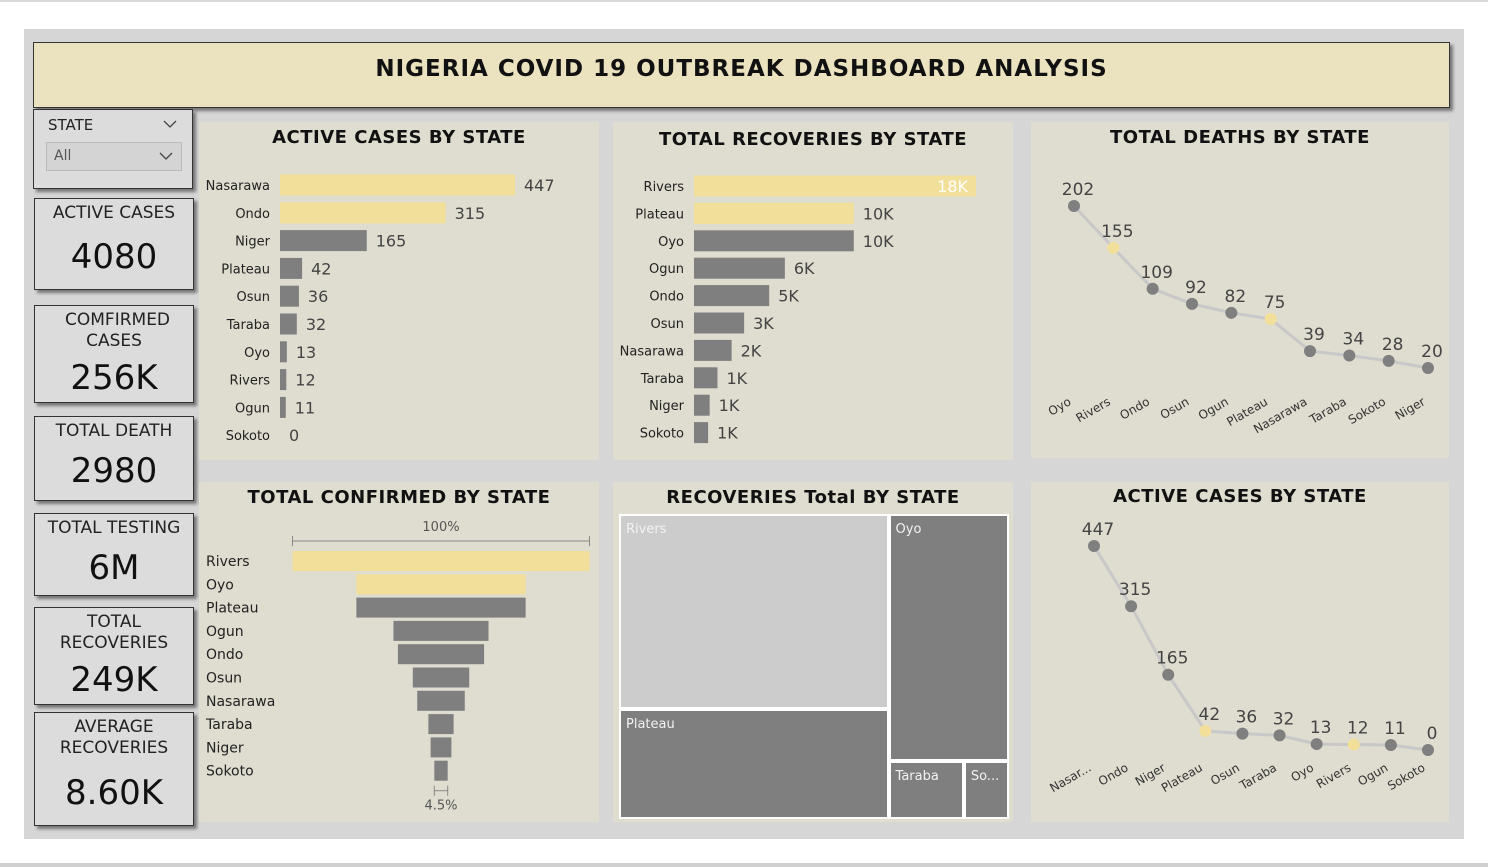 The width and height of the screenshot is (1488, 867). Describe the element at coordinates (440, 527) in the screenshot. I see `top-label: 100%` at that location.